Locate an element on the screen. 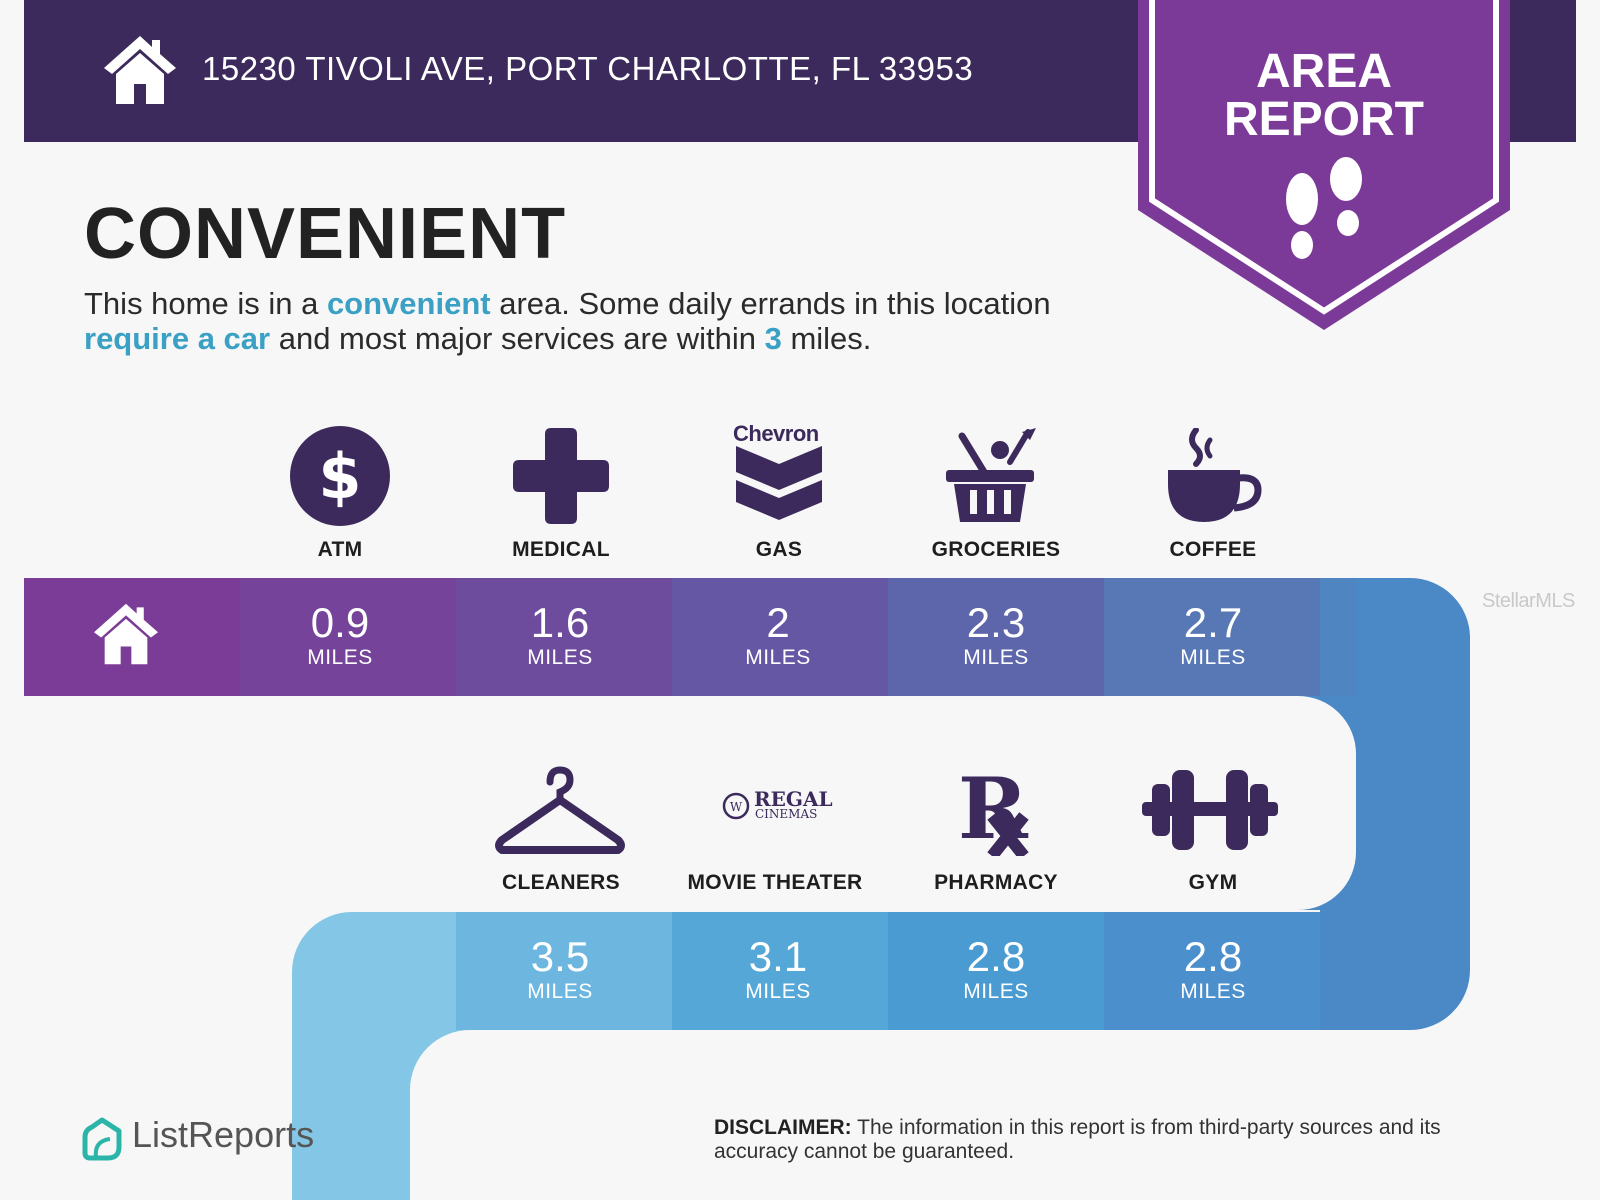 The image size is (1600, 1200). ribbon-turn-down is located at coordinates (381, 1056).